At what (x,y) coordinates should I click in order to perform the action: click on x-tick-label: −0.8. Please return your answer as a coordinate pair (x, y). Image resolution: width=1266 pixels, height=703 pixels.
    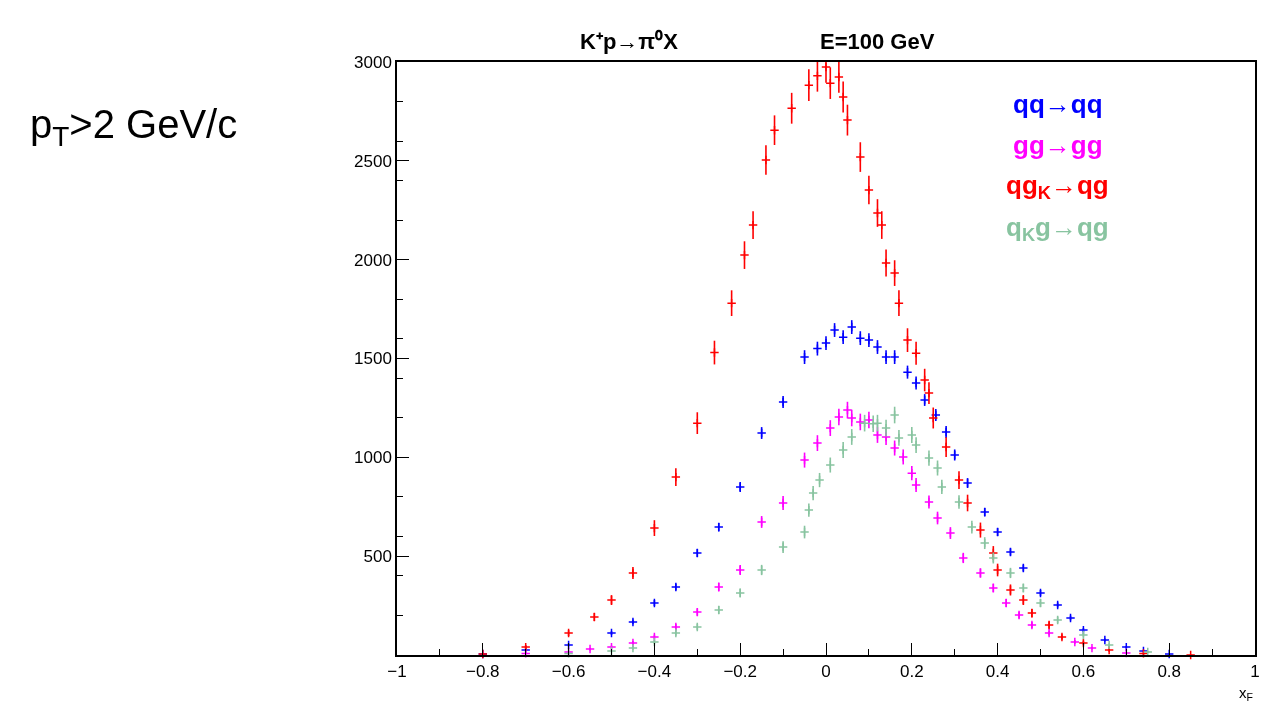
    Looking at the image, I should click on (483, 672).